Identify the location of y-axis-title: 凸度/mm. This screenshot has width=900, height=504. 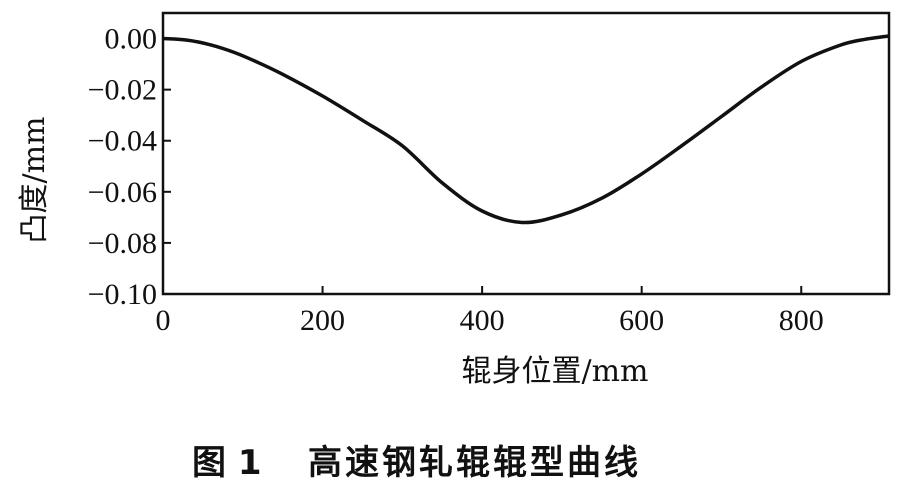
(34, 179).